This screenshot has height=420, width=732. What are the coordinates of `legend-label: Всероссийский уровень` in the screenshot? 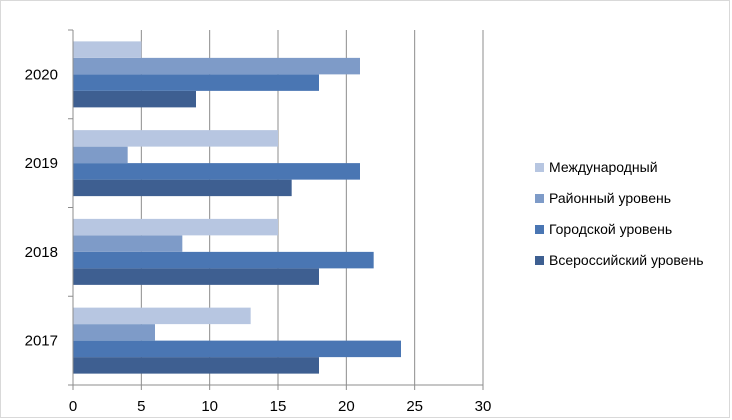 It's located at (626, 260).